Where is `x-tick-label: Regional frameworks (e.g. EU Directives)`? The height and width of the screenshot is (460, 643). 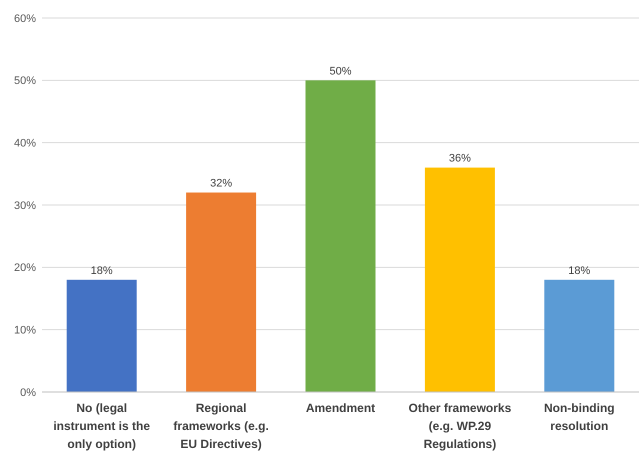
x-tick-label: Regional frameworks (e.g. EU Directives) is located at coordinates (221, 426).